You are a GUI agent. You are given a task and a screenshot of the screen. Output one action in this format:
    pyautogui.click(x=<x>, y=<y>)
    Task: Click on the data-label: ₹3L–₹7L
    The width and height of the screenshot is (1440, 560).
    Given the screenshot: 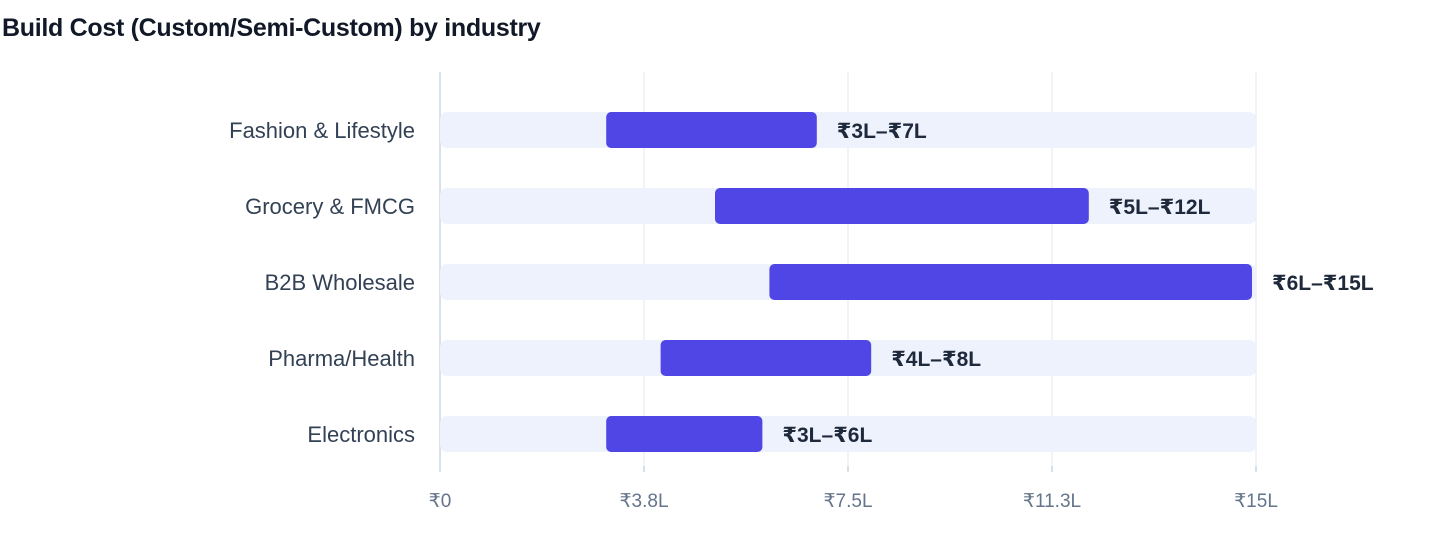 What is the action you would take?
    pyautogui.click(x=882, y=131)
    